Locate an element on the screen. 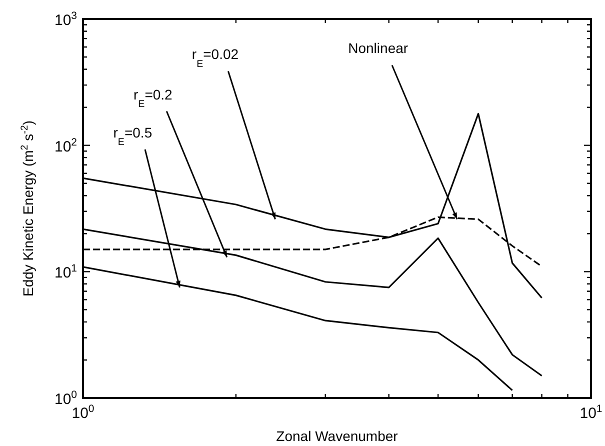  annotation: rE=0.2 is located at coordinates (153, 98).